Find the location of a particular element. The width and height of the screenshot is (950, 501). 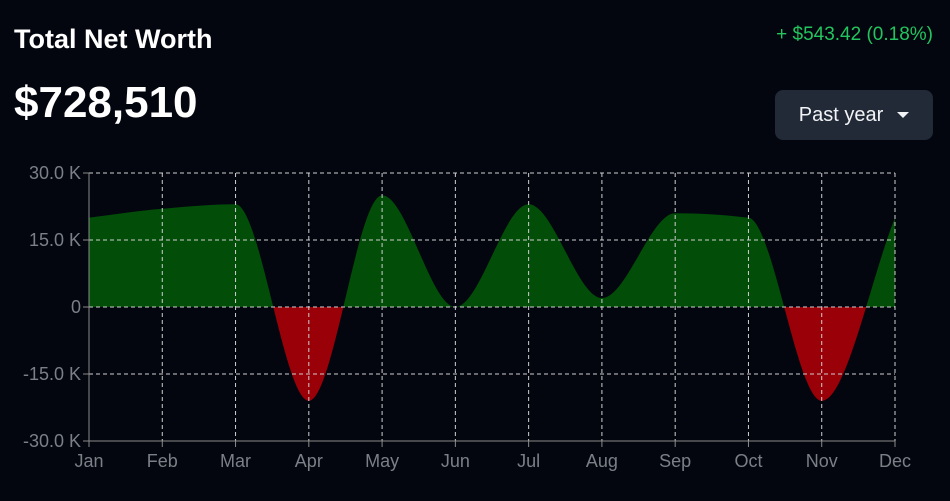

x-tick-label: Jan is located at coordinates (88, 461).